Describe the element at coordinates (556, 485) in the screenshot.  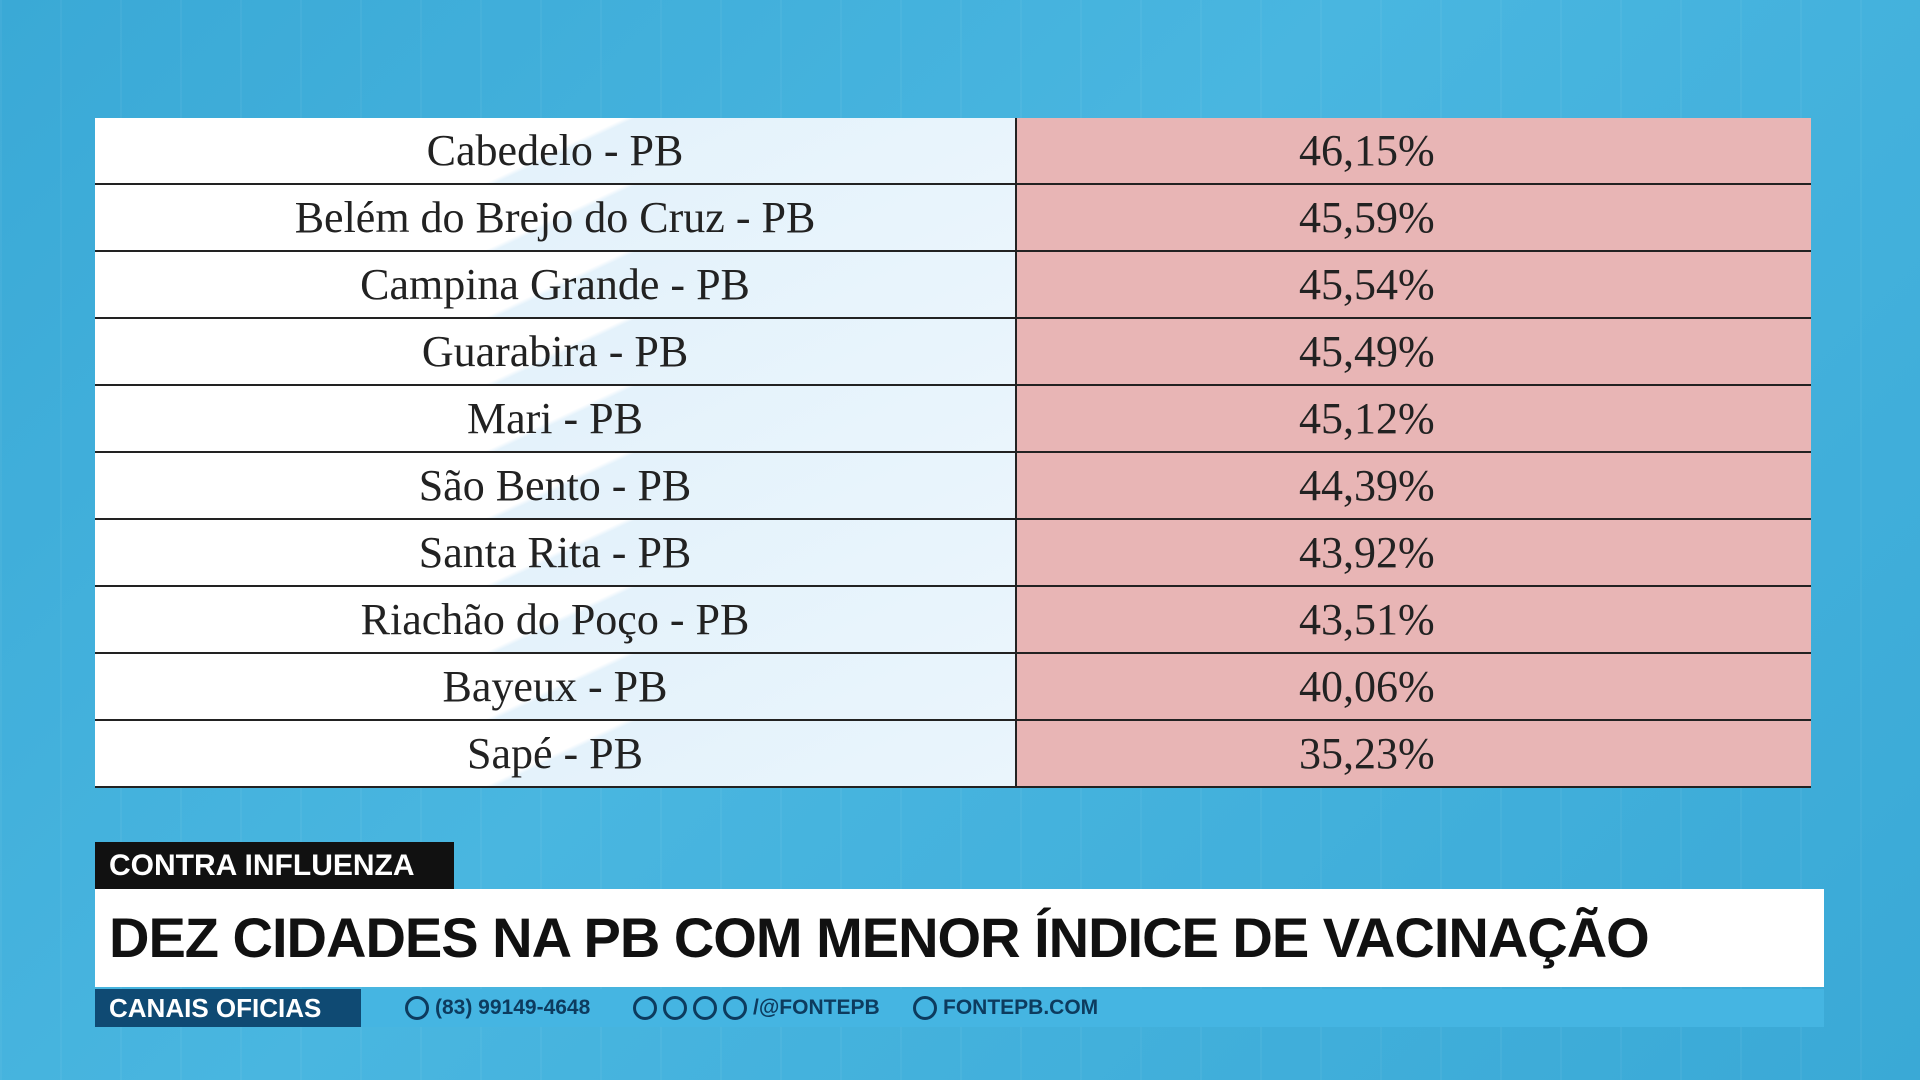
I see `city-cell: São Bento - PB` at that location.